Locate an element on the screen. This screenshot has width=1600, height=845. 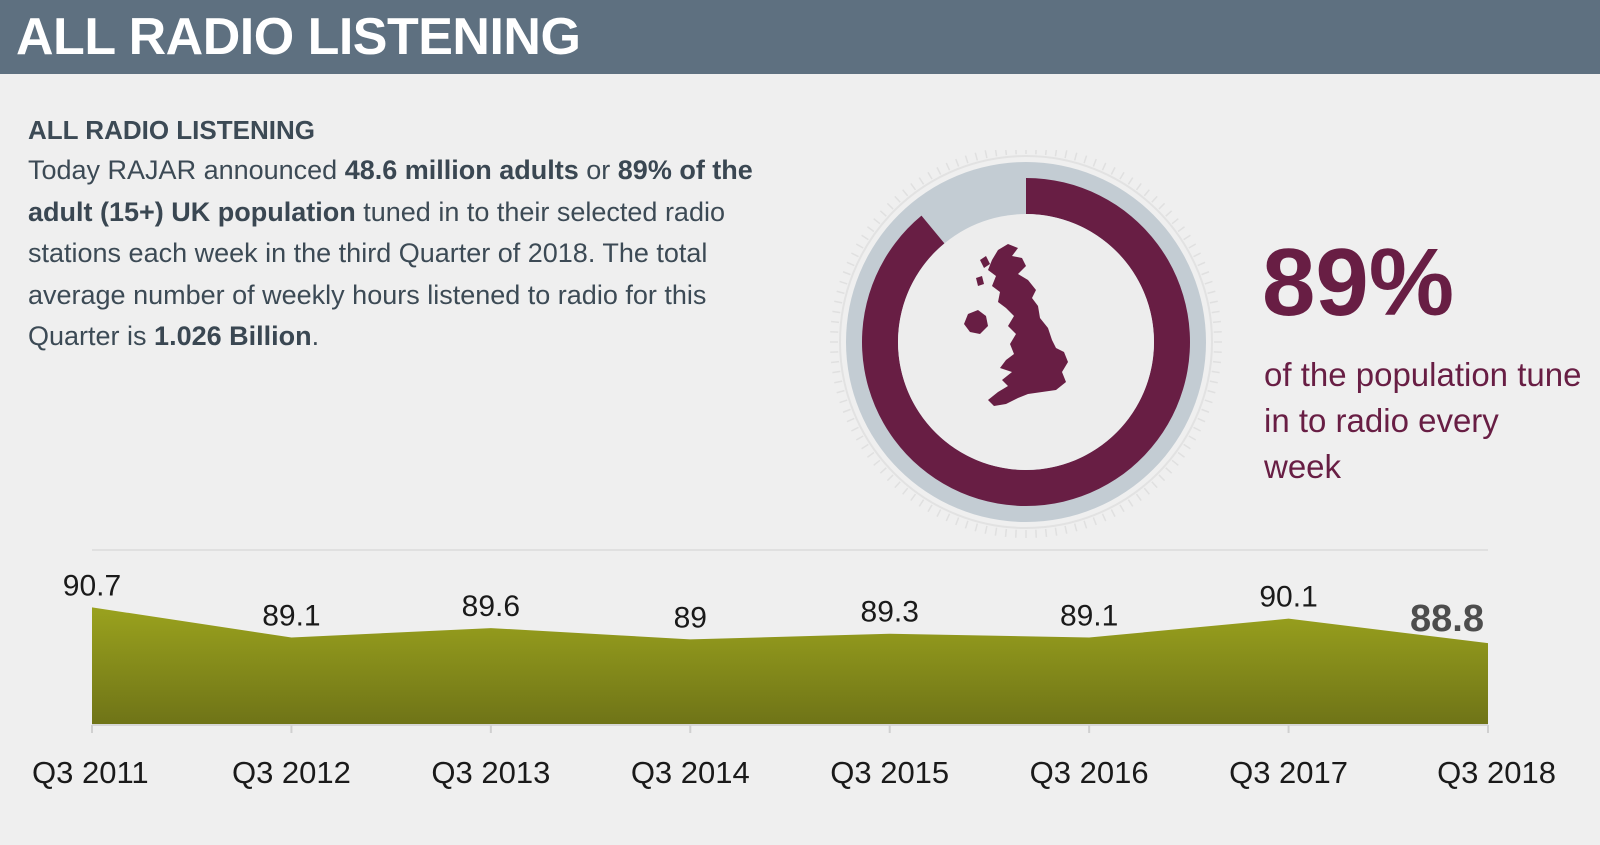
x-tick-label: Q3 2012 is located at coordinates (291, 772).